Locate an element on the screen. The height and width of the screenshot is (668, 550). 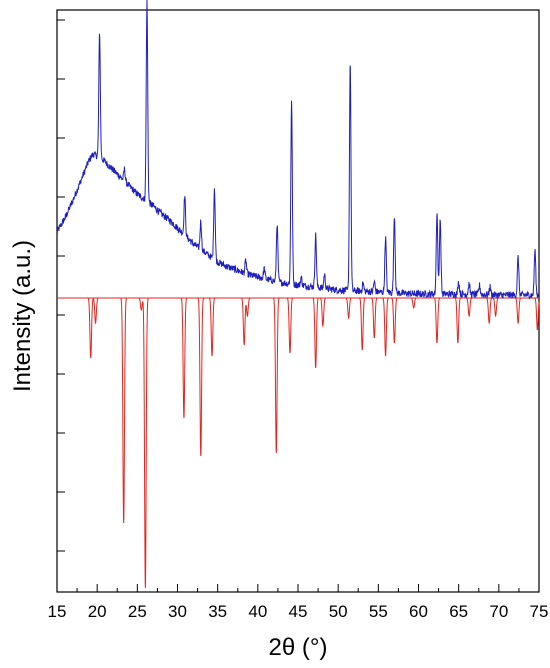
x-axis-ticks: 15 20 25 30 35 40 45 50 55 60 65 70 75 is located at coordinates (298, 602).